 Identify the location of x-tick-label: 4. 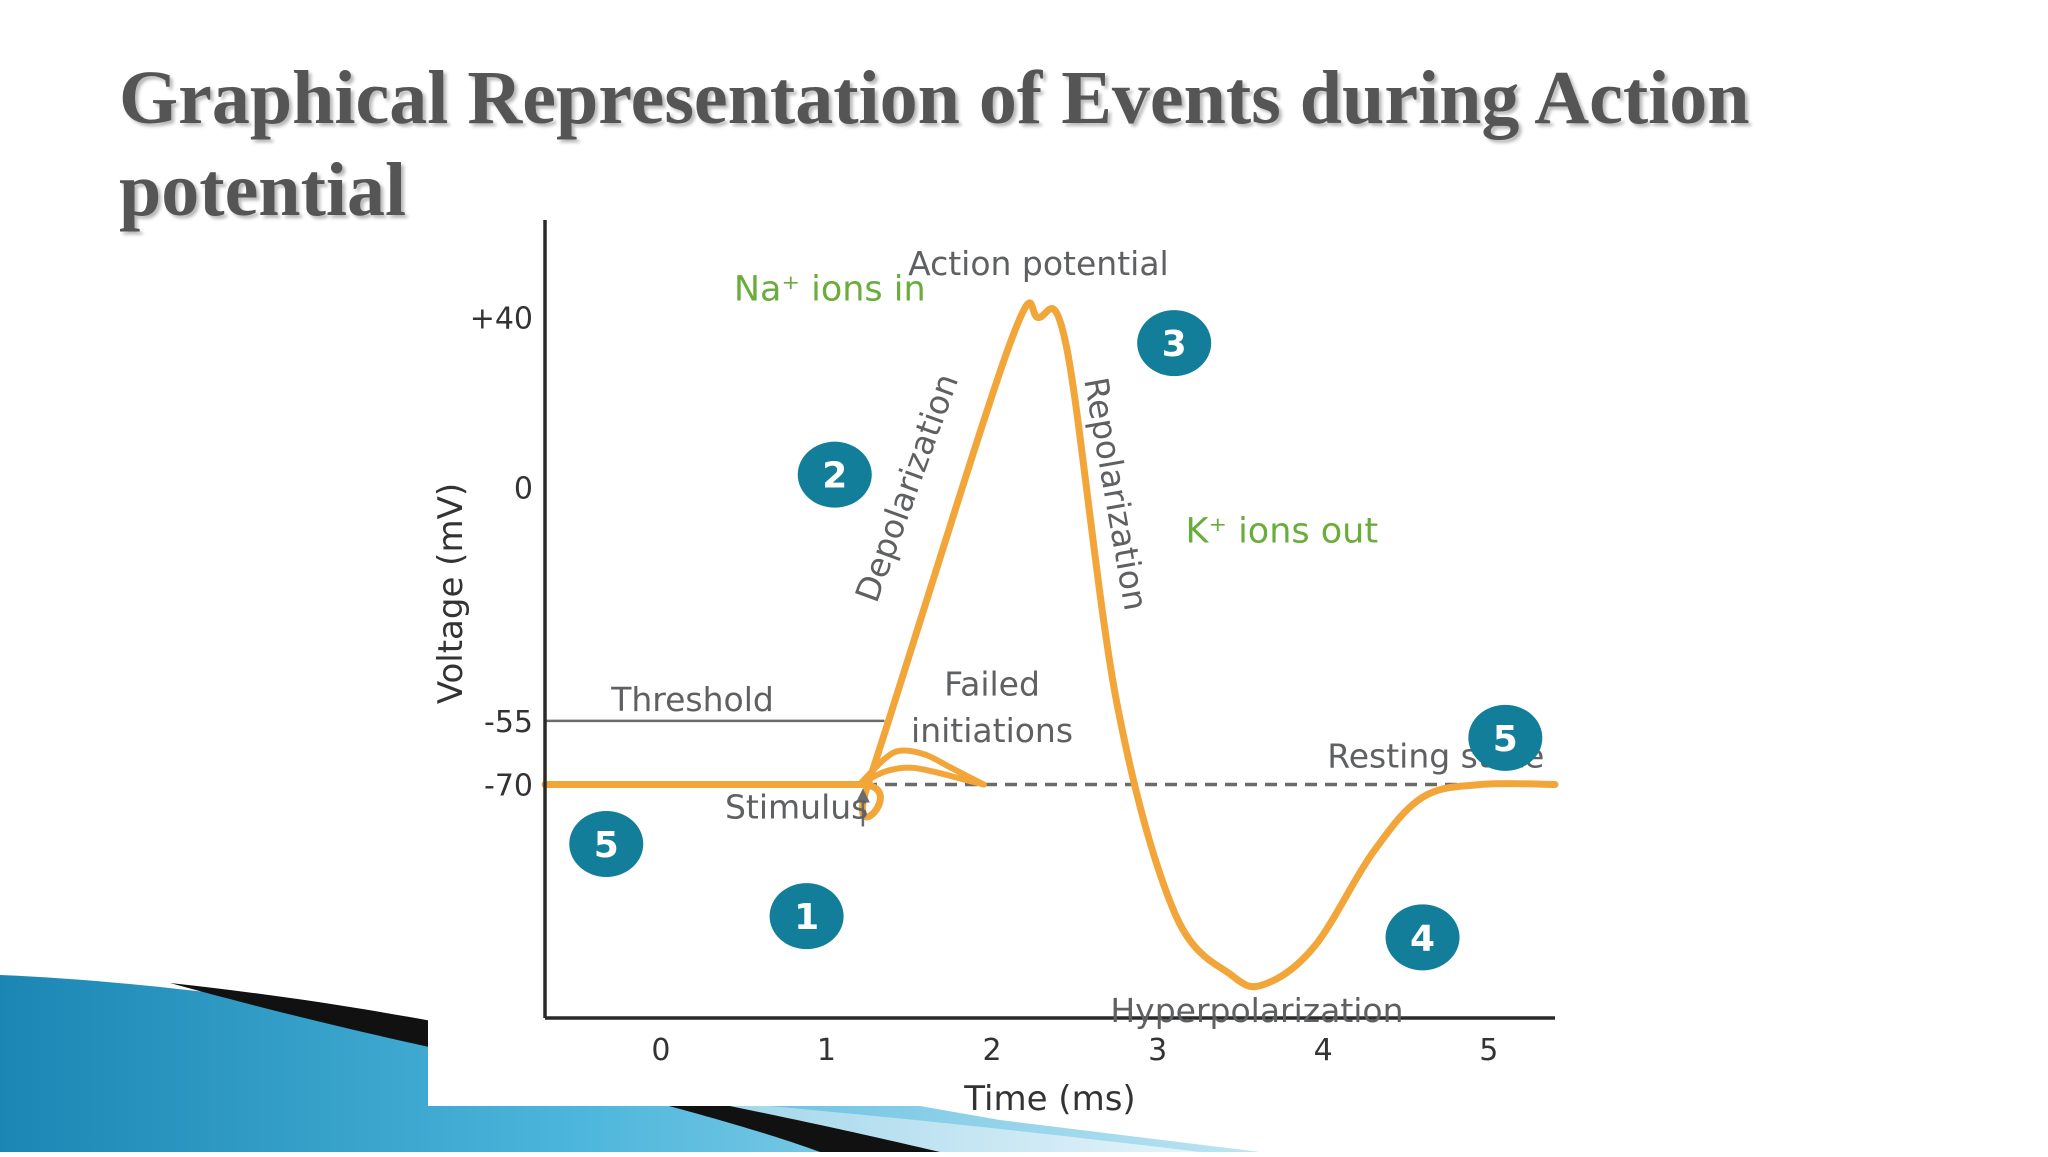
(1323, 1050).